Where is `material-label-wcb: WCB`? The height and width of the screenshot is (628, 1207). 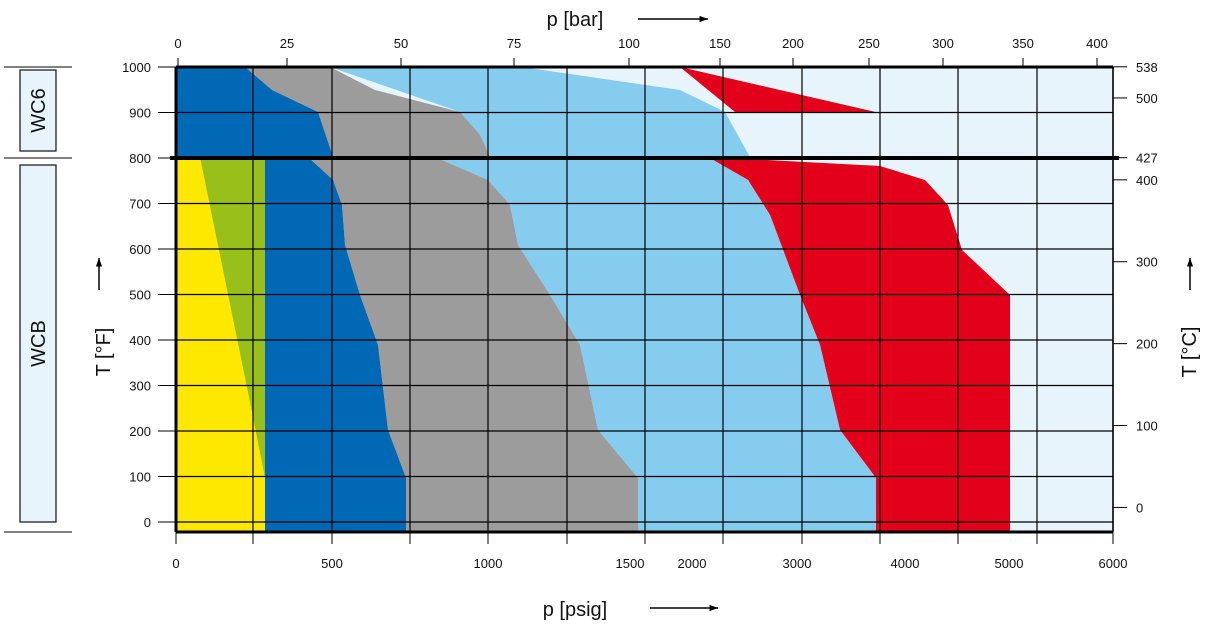 material-label-wcb: WCB is located at coordinates (39, 343).